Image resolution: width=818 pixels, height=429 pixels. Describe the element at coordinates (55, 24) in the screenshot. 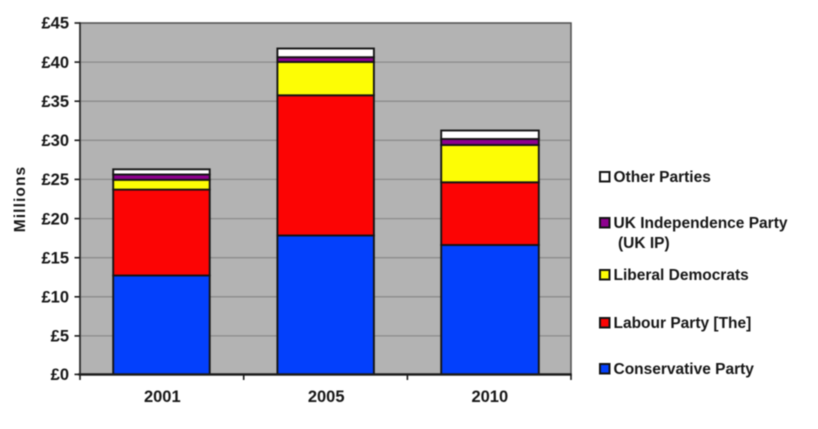

I see `svg-text: £45` at that location.